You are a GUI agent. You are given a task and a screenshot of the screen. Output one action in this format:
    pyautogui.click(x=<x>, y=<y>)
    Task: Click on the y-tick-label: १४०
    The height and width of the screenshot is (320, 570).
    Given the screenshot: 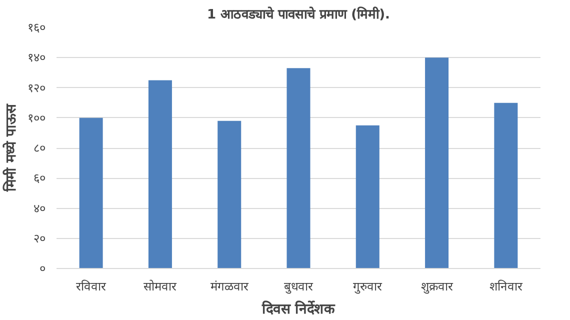 What is the action you would take?
    pyautogui.click(x=37, y=57)
    